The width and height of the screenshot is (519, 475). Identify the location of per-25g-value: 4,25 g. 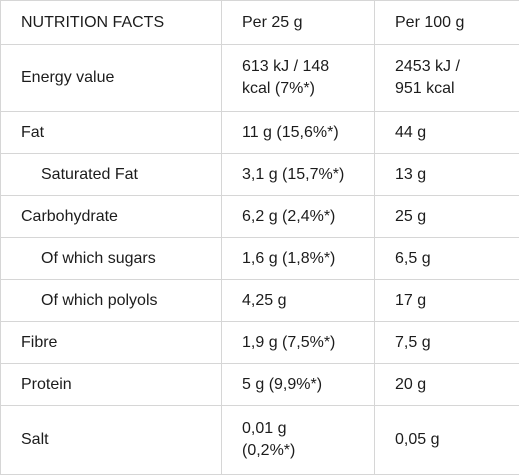
(298, 301).